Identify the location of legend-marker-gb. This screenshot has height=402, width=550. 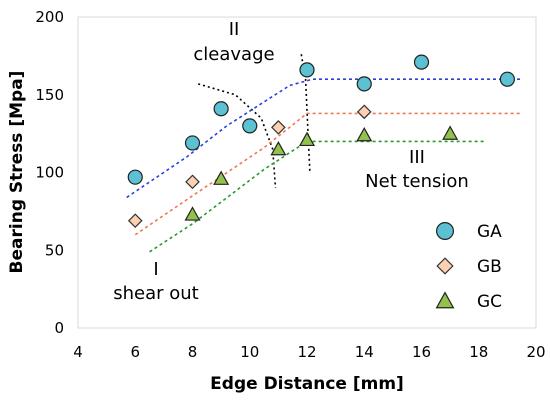
(445, 266).